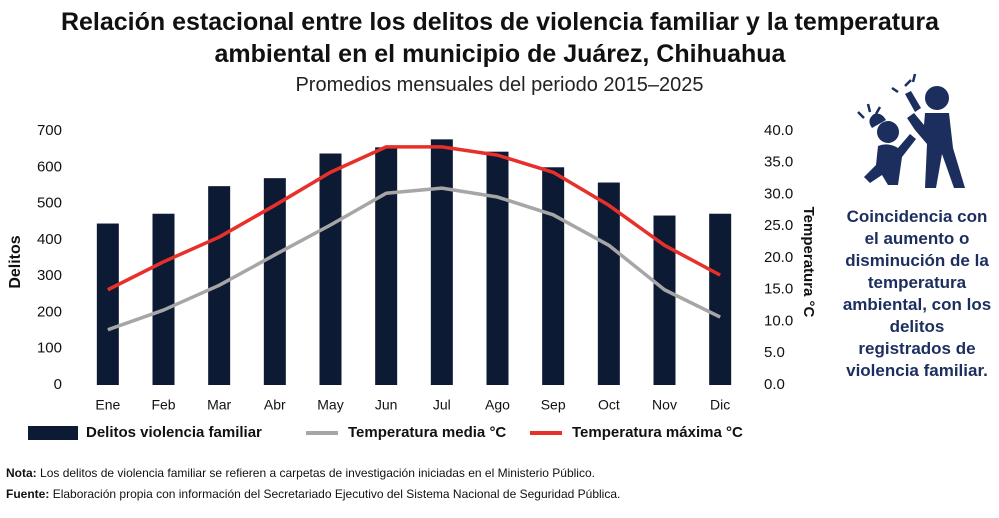 This screenshot has height=518, width=999. Describe the element at coordinates (553, 405) in the screenshot. I see `x-tick-label: Sep` at that location.